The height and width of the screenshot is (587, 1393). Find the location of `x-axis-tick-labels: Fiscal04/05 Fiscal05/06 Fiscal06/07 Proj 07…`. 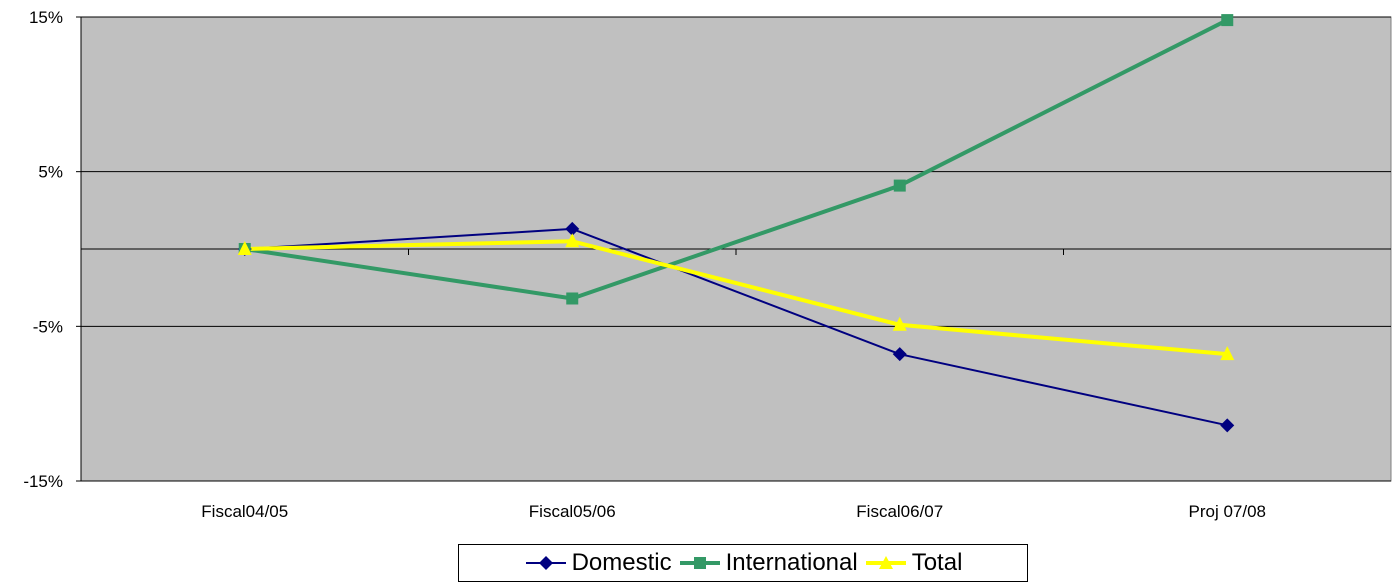

x-axis-tick-labels: Fiscal04/05 Fiscal05/06 Fiscal06/07 Proj 07… is located at coordinates (733, 511).